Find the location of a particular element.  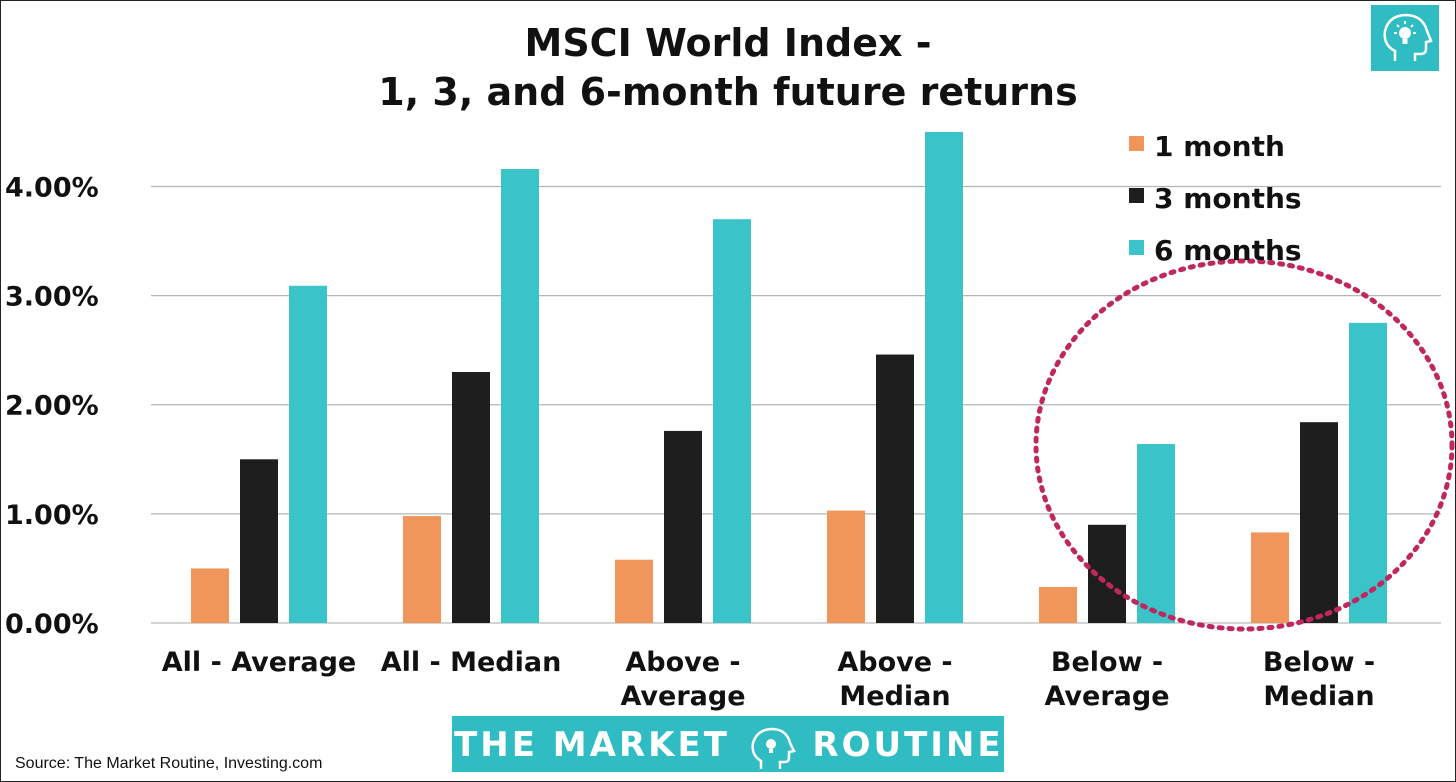

banner-text-left: THE MARKET is located at coordinates (592, 745).